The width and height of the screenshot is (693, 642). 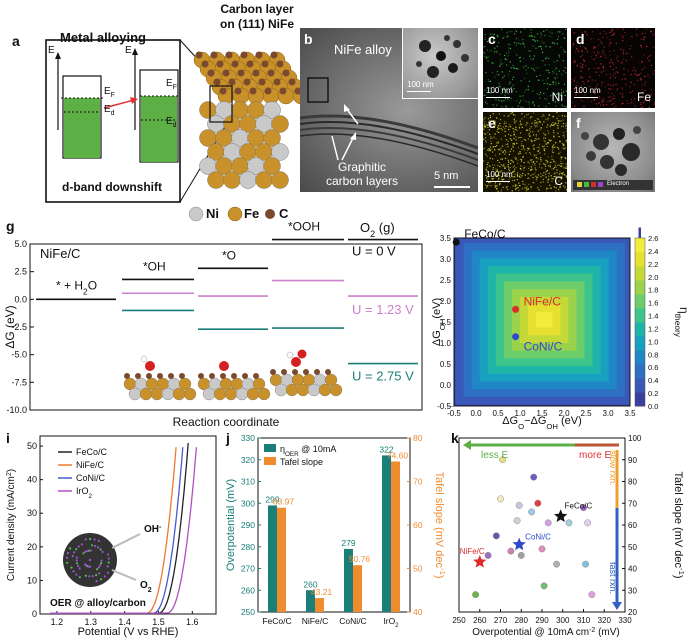 I want to click on y-tick-label: 0.5, so click(x=446, y=364).